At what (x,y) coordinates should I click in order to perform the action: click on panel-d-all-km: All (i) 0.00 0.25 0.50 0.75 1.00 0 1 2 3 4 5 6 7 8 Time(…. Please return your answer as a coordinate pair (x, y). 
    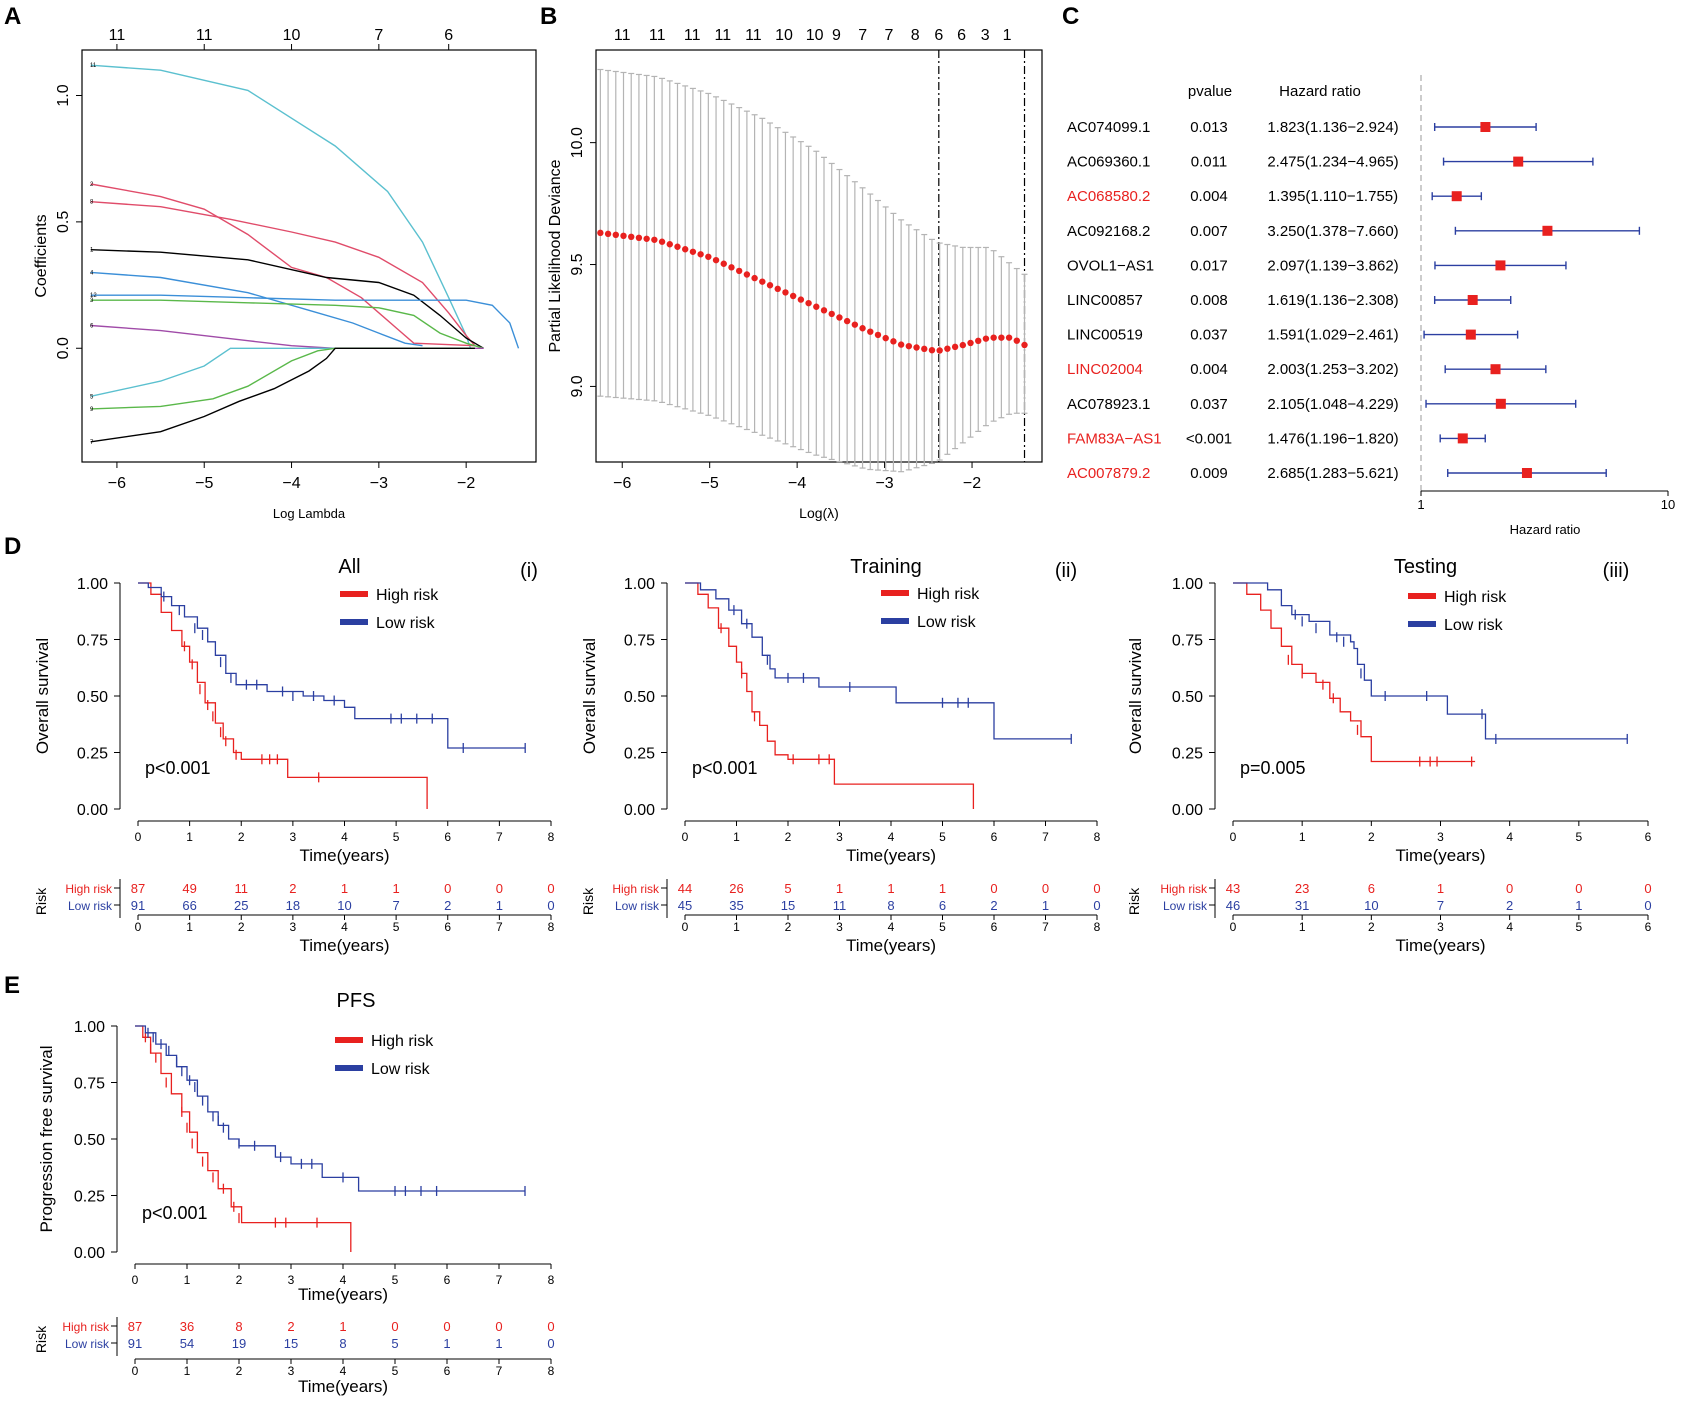
    Looking at the image, I should click on (294, 755).